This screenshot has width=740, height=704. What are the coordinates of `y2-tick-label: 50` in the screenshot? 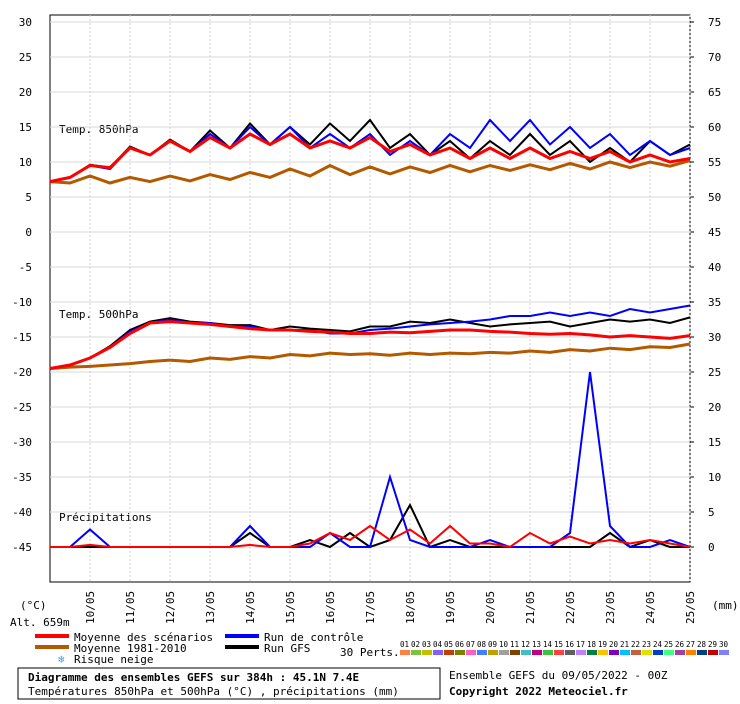 It's located at (714, 197).